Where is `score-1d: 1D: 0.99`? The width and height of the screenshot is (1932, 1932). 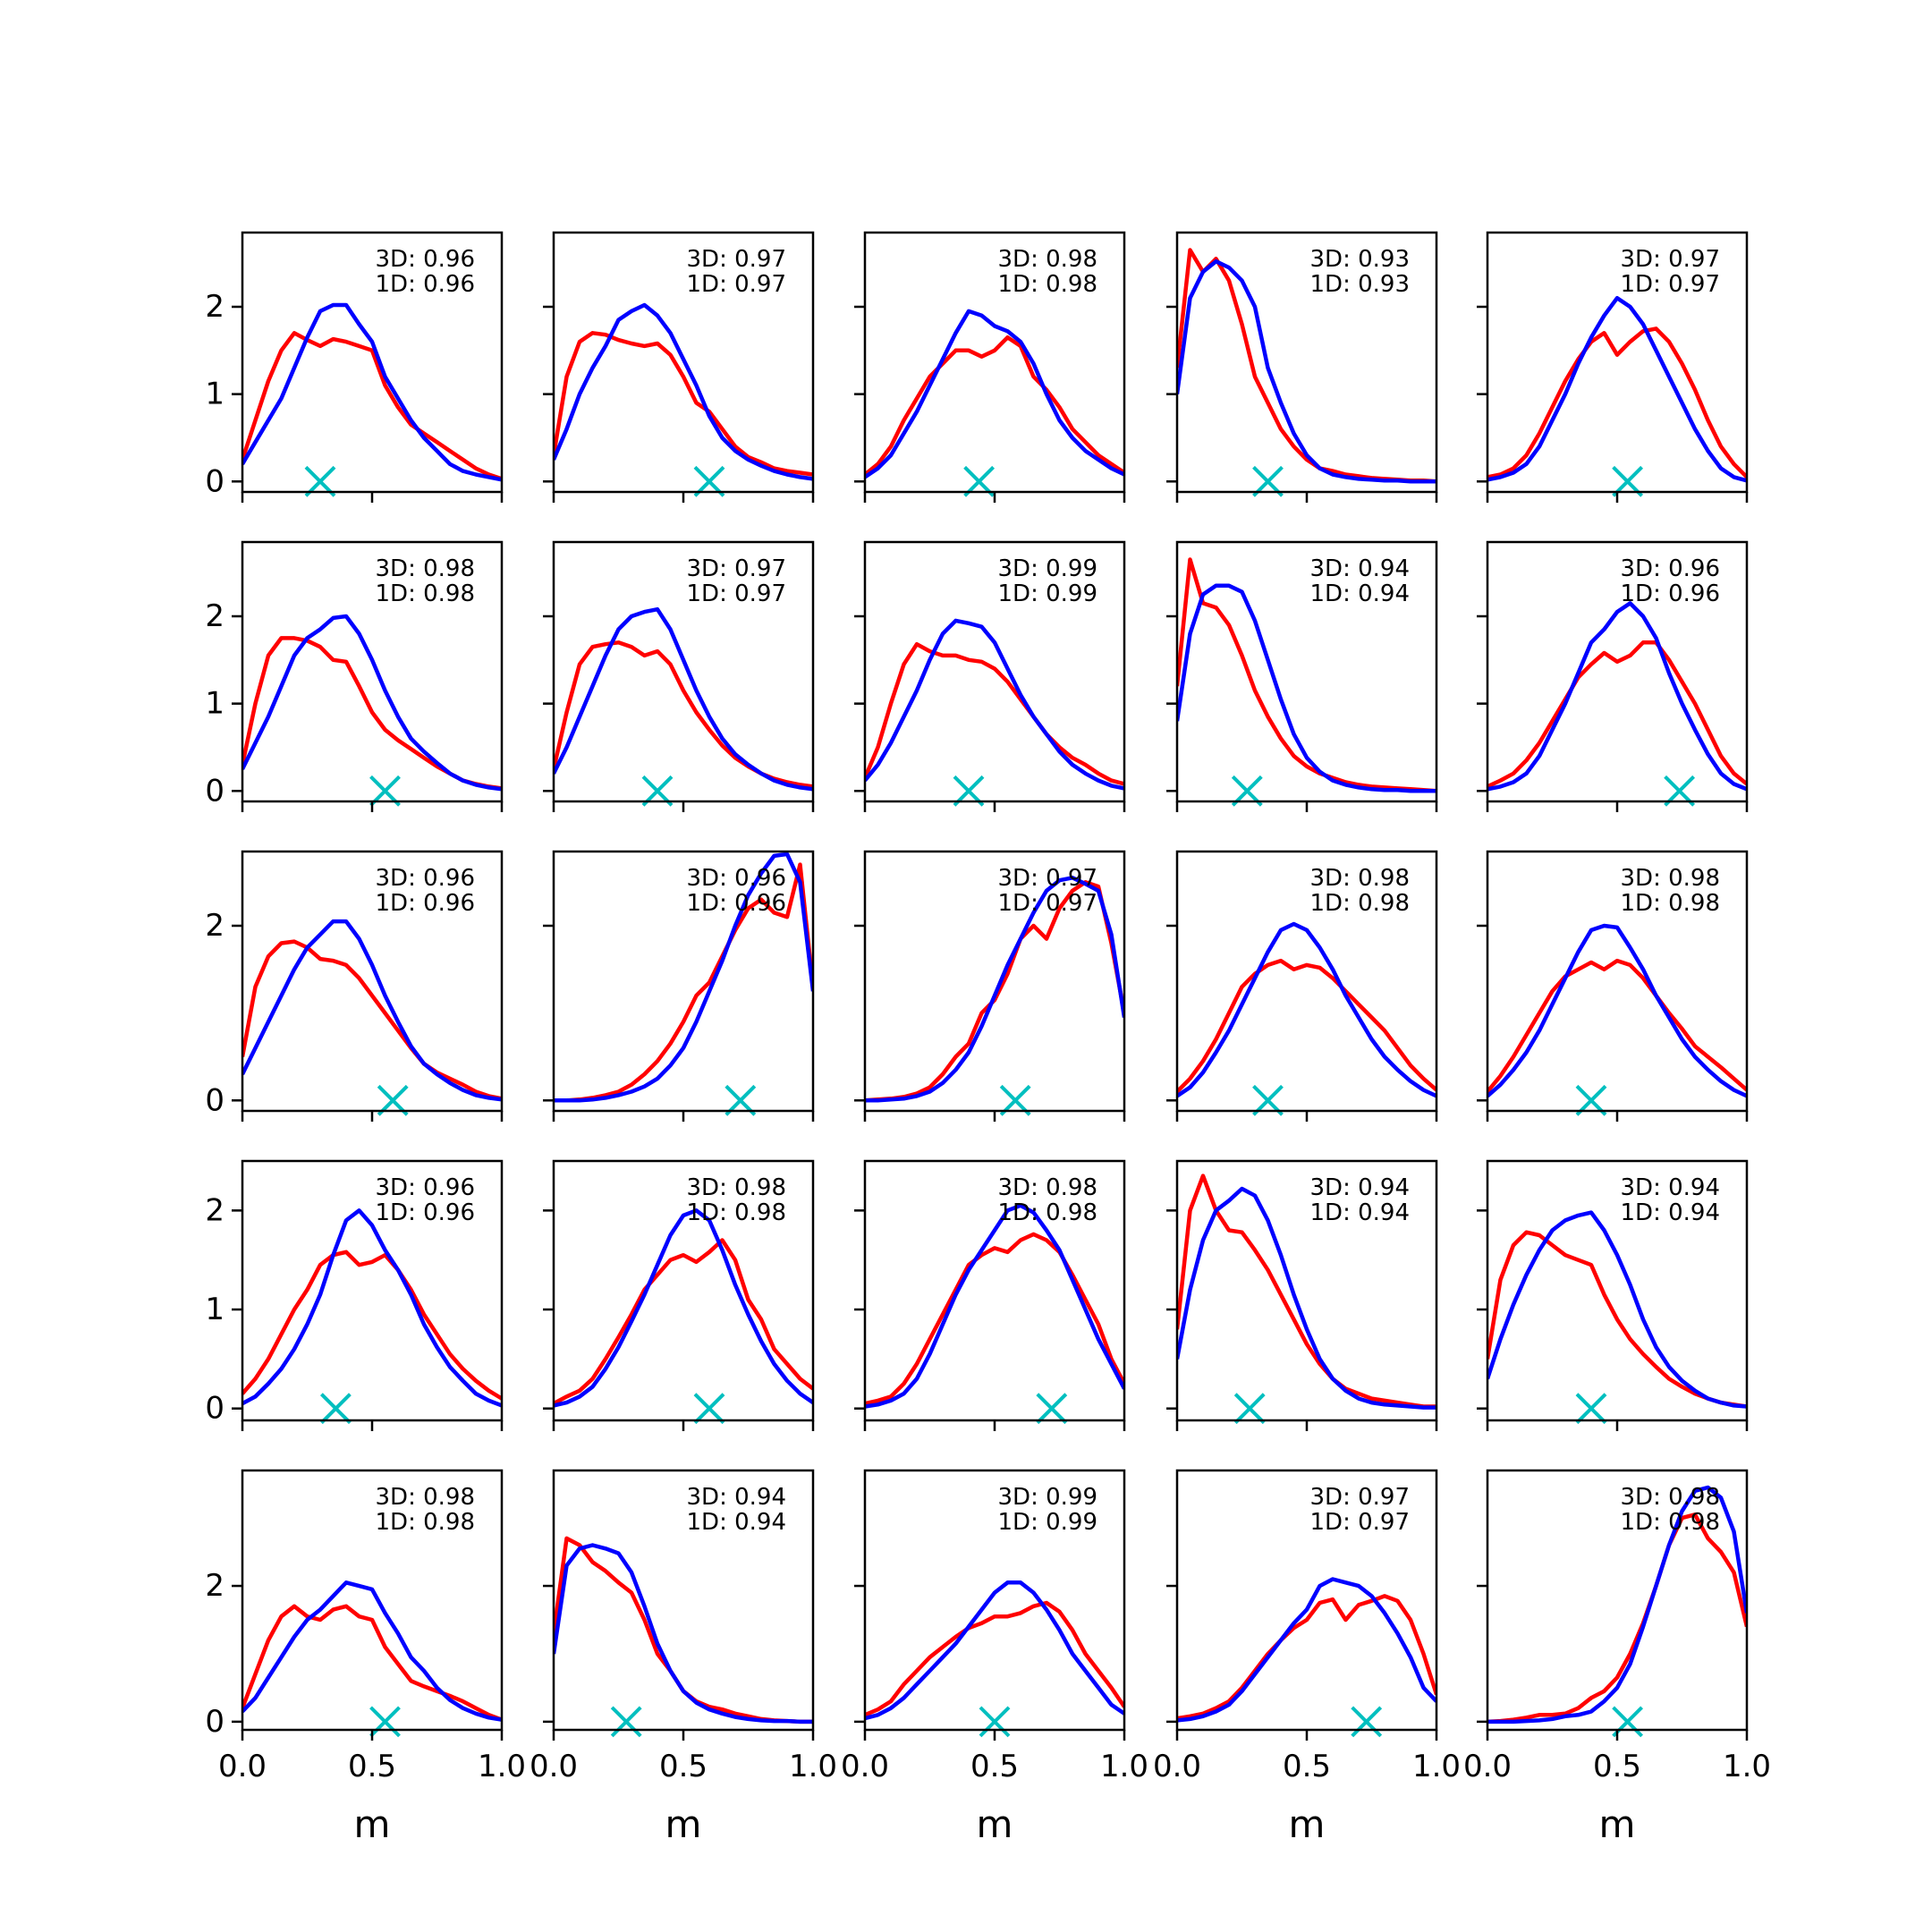 score-1d: 1D: 0.99 is located at coordinates (1047, 593).